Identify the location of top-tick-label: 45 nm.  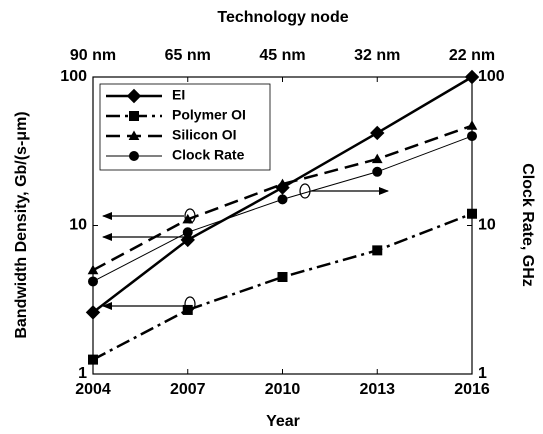
(282, 55).